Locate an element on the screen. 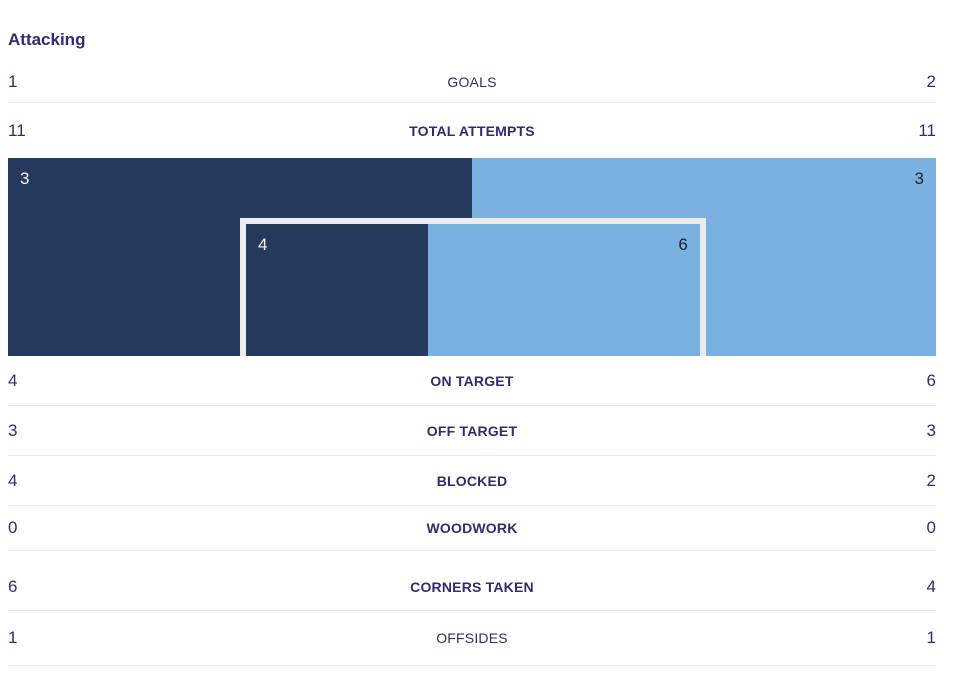 The image size is (970, 689). goal-frame: 4 6 is located at coordinates (473, 287).